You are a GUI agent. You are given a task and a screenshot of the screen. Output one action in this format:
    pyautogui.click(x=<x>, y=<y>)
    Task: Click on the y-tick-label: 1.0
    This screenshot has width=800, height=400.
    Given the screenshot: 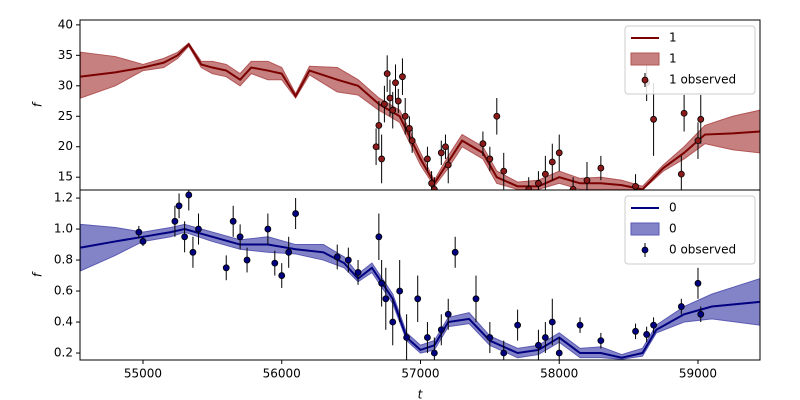 What is the action you would take?
    pyautogui.click(x=63, y=229)
    